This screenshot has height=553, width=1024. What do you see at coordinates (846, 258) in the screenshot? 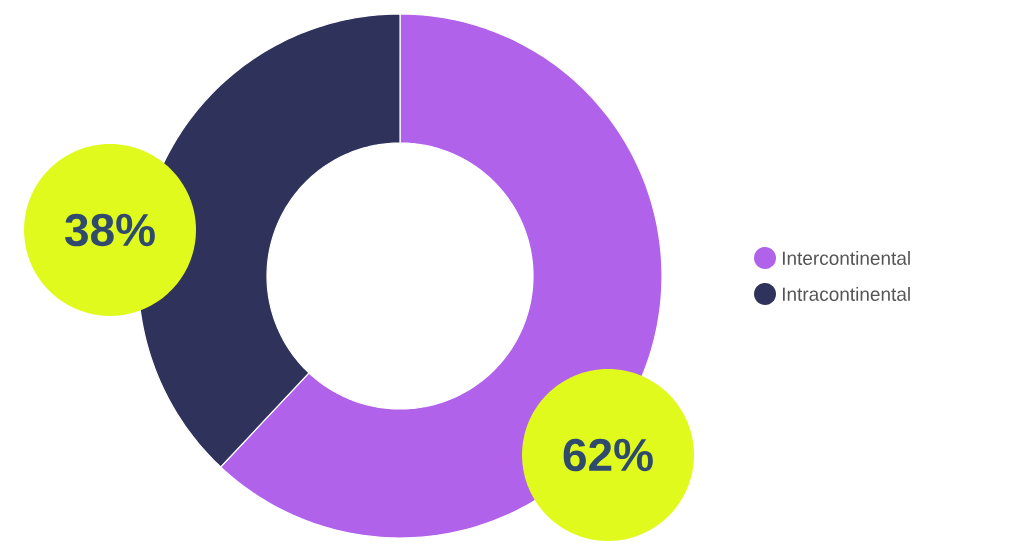
I see `legend-label: Intercontinental` at bounding box center [846, 258].